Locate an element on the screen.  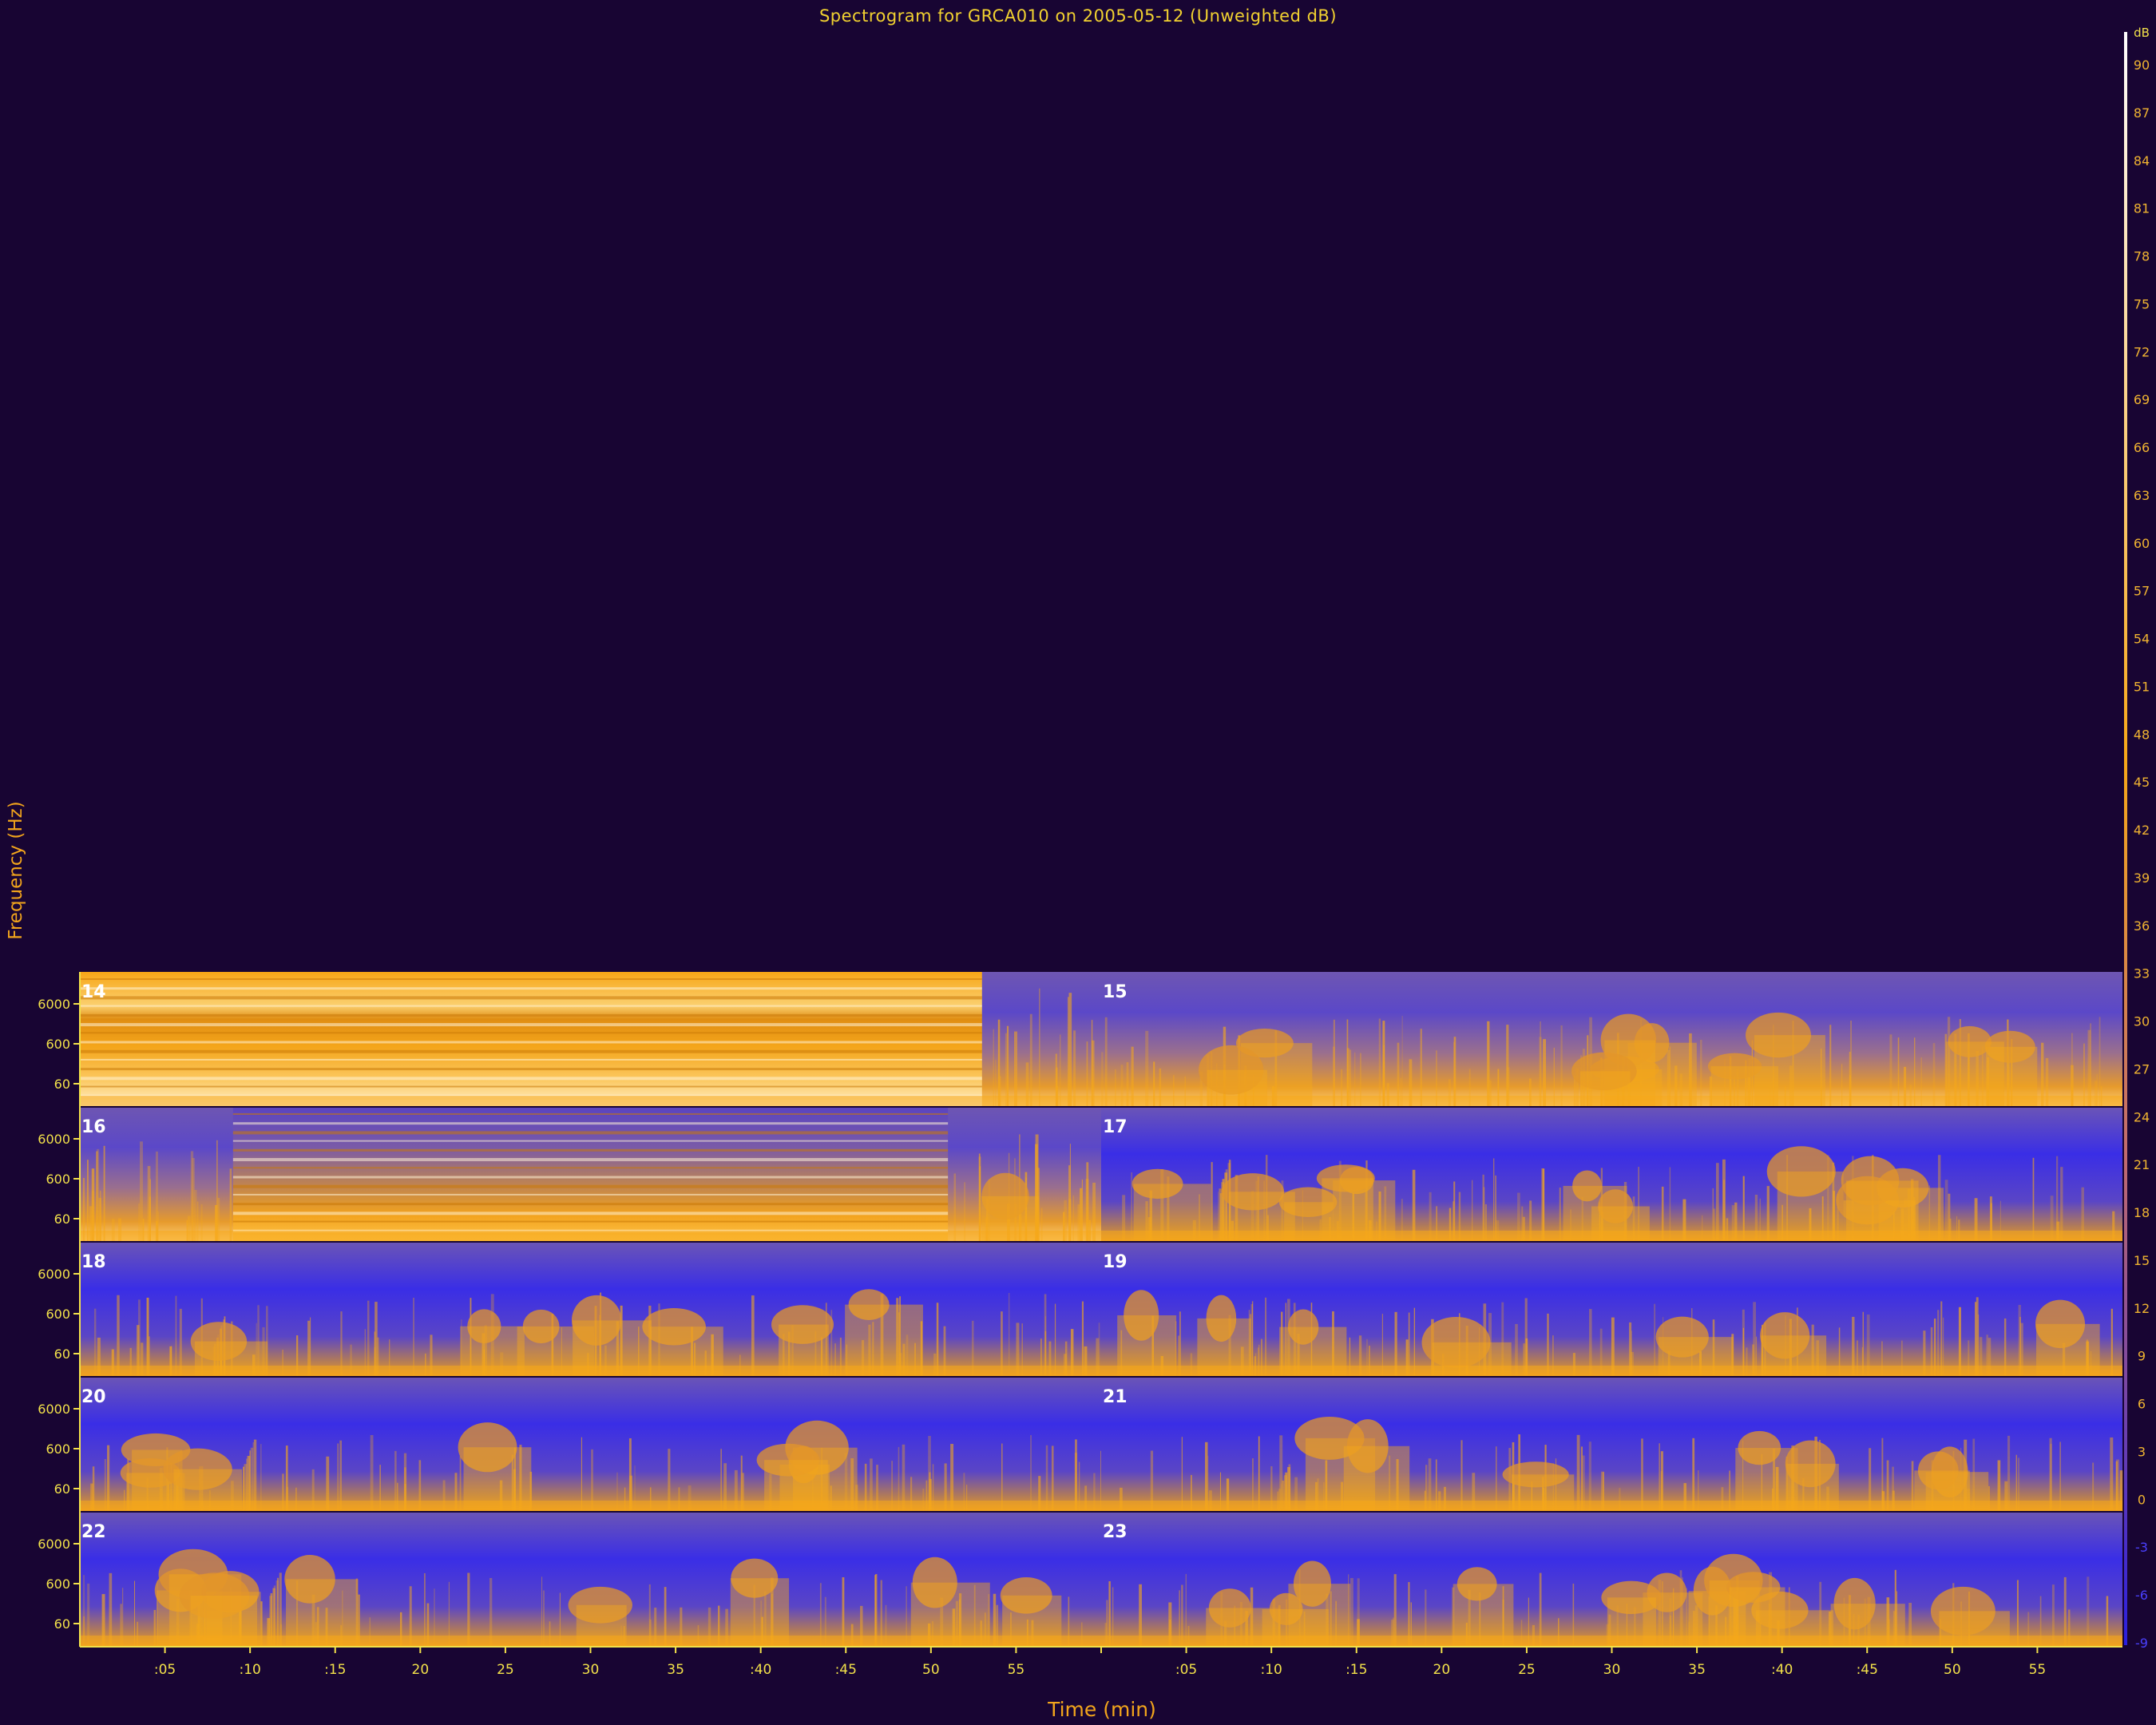
colorbar-strip is located at coordinates (2125, 839).